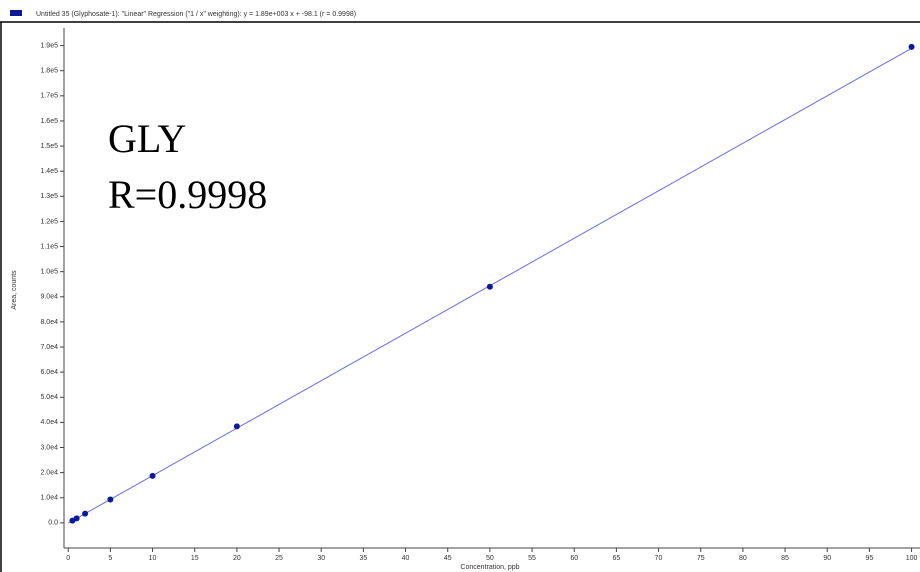  I want to click on x-tick-label: 40, so click(406, 558).